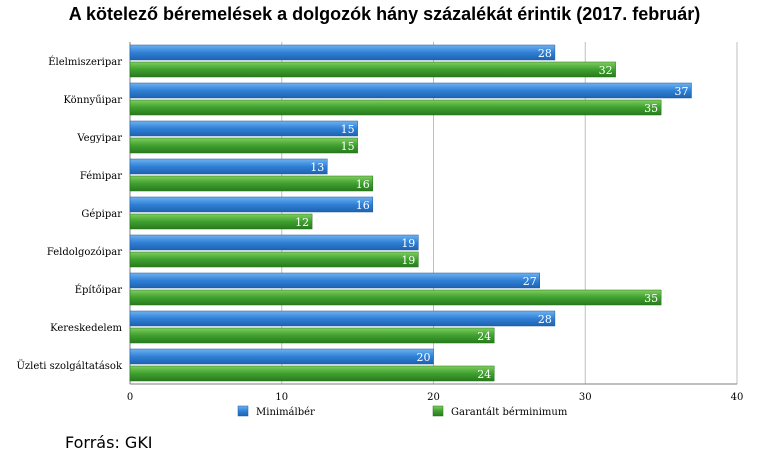  I want to click on x-tick-label: 40, so click(737, 397).